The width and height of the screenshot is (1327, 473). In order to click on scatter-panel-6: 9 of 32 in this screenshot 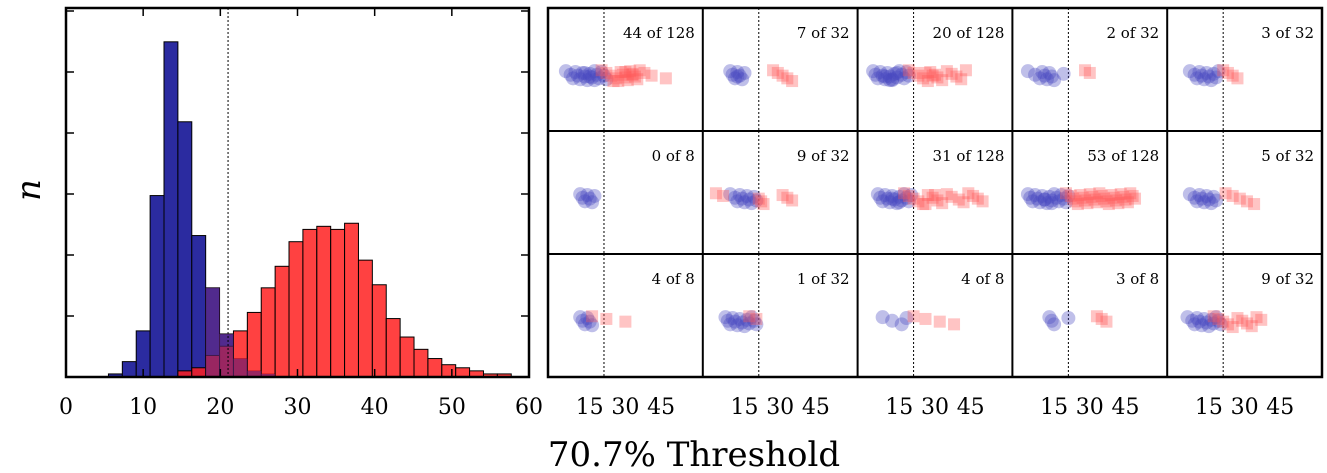, I will do `click(779, 192)`.